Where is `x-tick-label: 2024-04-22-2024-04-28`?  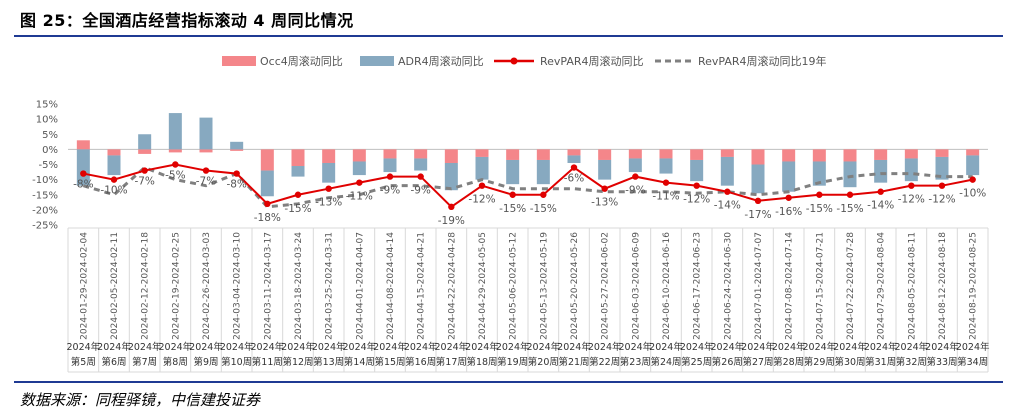 x-tick-label: 2024-04-22-2024-04-28 is located at coordinates (452, 286).